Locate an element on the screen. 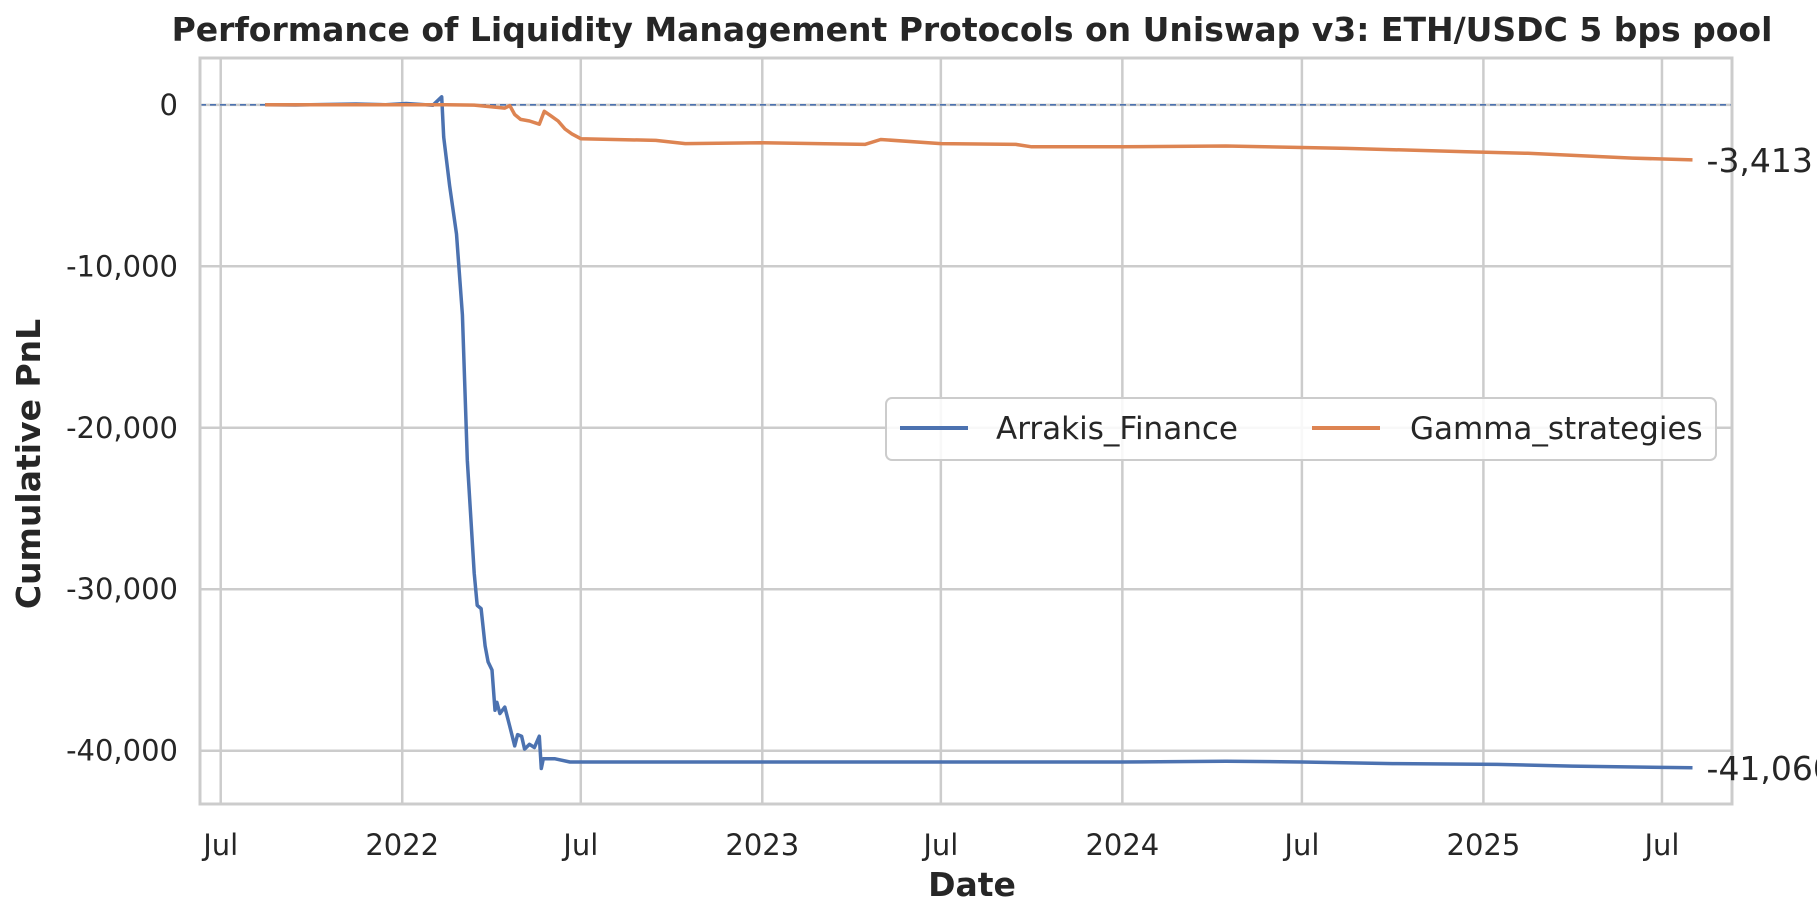  end-label-arrakis-finance: -41,060 is located at coordinates (1762, 768).